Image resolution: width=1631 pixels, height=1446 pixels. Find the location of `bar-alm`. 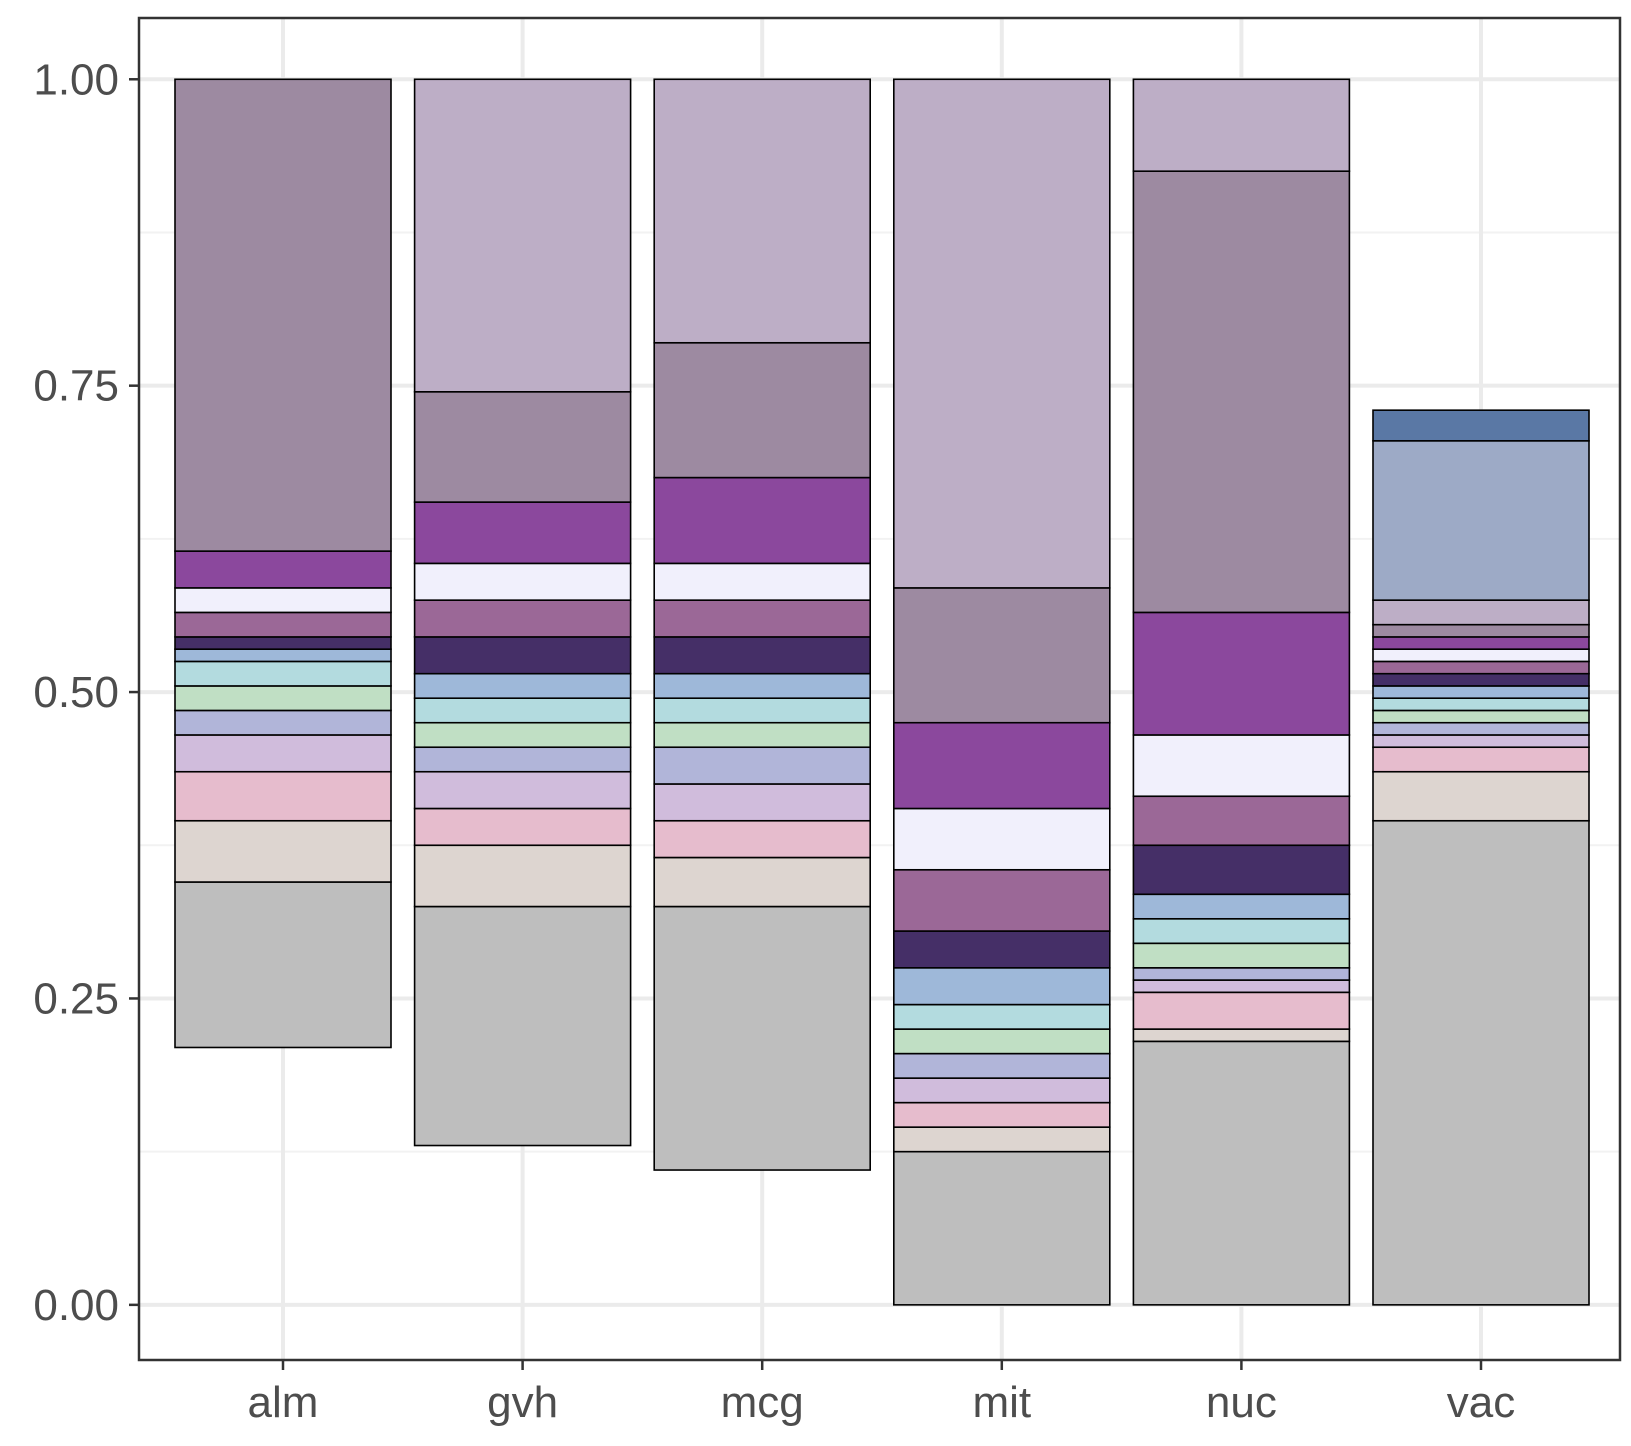

bar-alm is located at coordinates (283, 563).